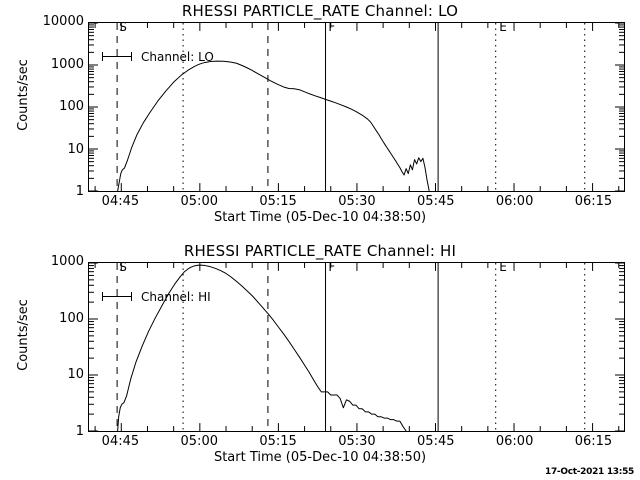 This screenshot has height=480, width=640. Describe the element at coordinates (320, 217) in the screenshot. I see `x-axis-label-lo: Start Time (05-Dec-10 04:38:50)` at that location.